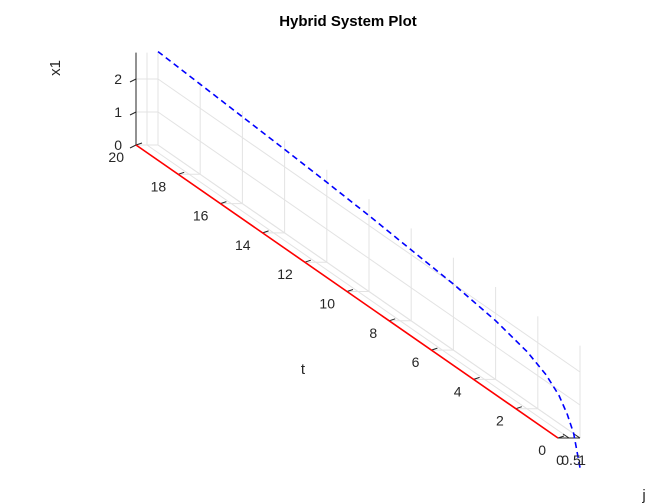 The height and width of the screenshot is (504, 672). Describe the element at coordinates (500, 421) in the screenshot. I see `t-tick-label: 2` at that location.